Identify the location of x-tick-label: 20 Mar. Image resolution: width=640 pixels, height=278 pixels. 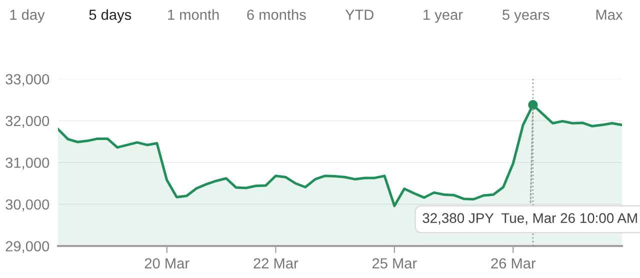
(167, 263).